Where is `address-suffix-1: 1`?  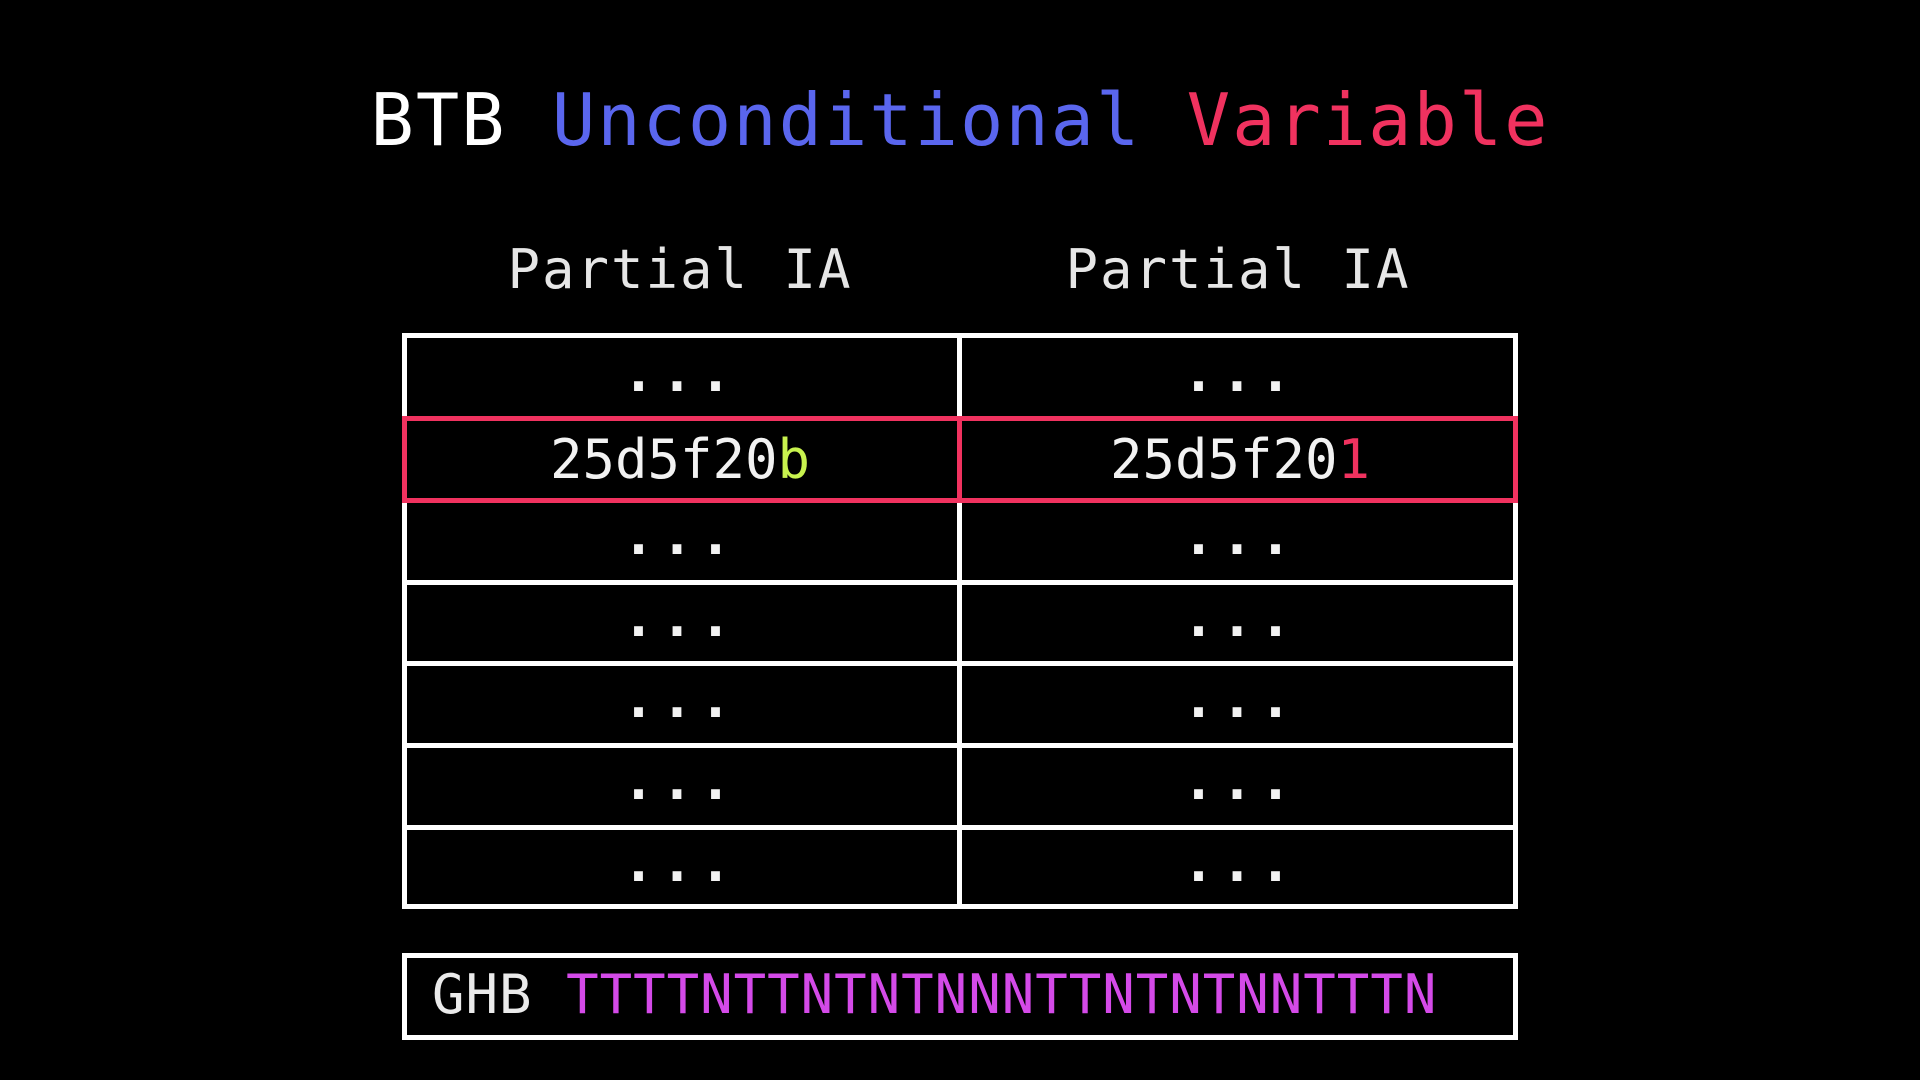
address-suffix-1: 1 is located at coordinates (1354, 459).